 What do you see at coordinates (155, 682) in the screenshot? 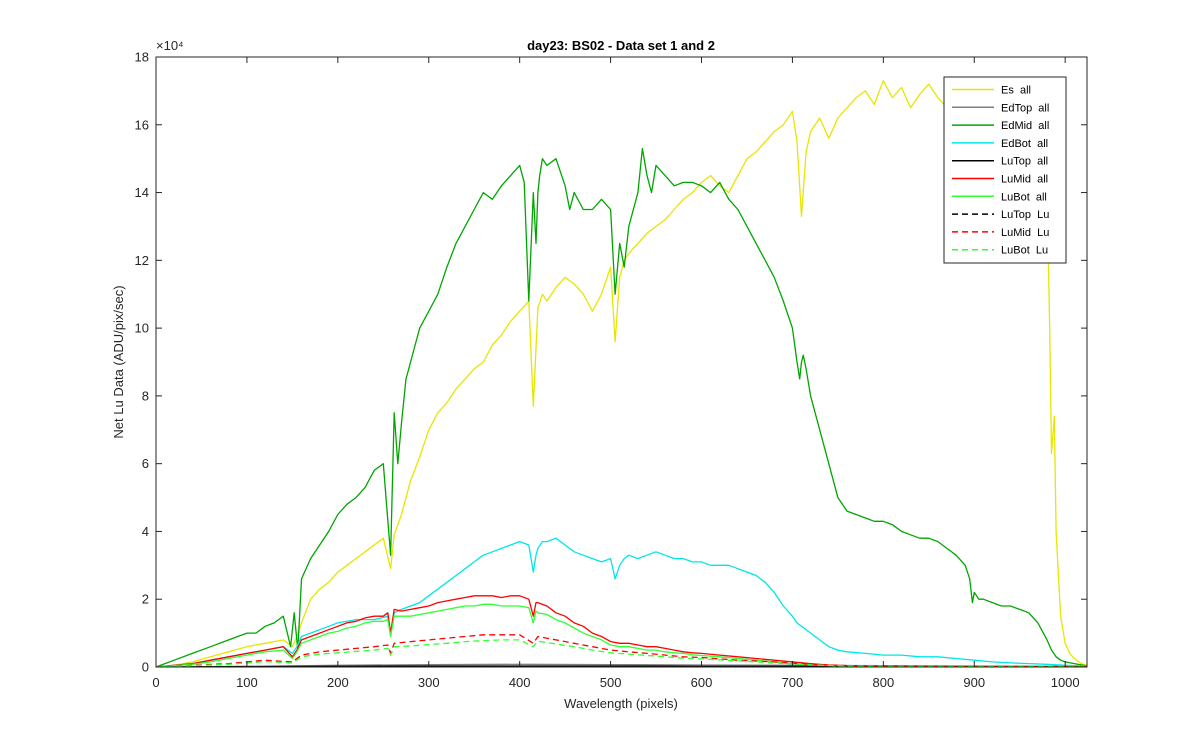
I see `x-tick-label: 0` at bounding box center [155, 682].